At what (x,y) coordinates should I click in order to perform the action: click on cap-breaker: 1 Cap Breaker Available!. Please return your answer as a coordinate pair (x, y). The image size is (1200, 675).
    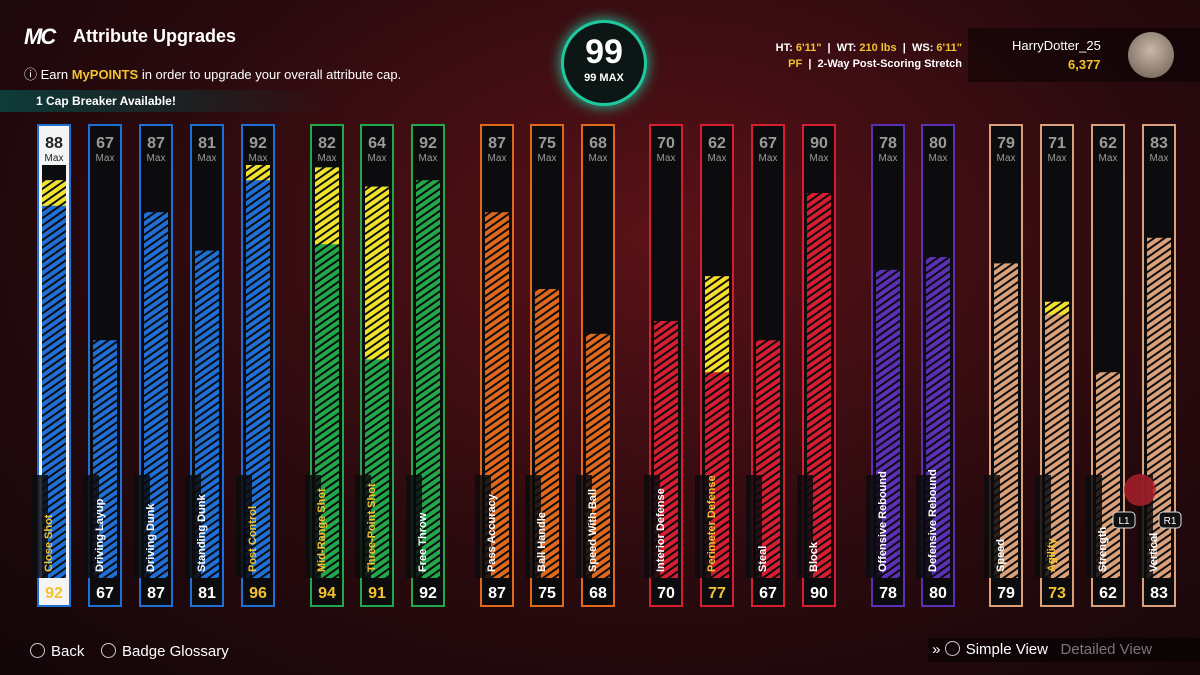
    Looking at the image, I should click on (165, 101).